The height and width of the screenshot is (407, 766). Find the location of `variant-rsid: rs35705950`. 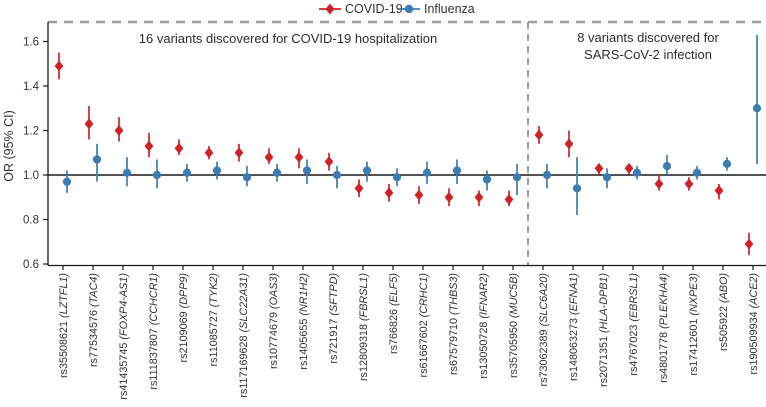

variant-rsid: rs35705950 is located at coordinates (514, 348).